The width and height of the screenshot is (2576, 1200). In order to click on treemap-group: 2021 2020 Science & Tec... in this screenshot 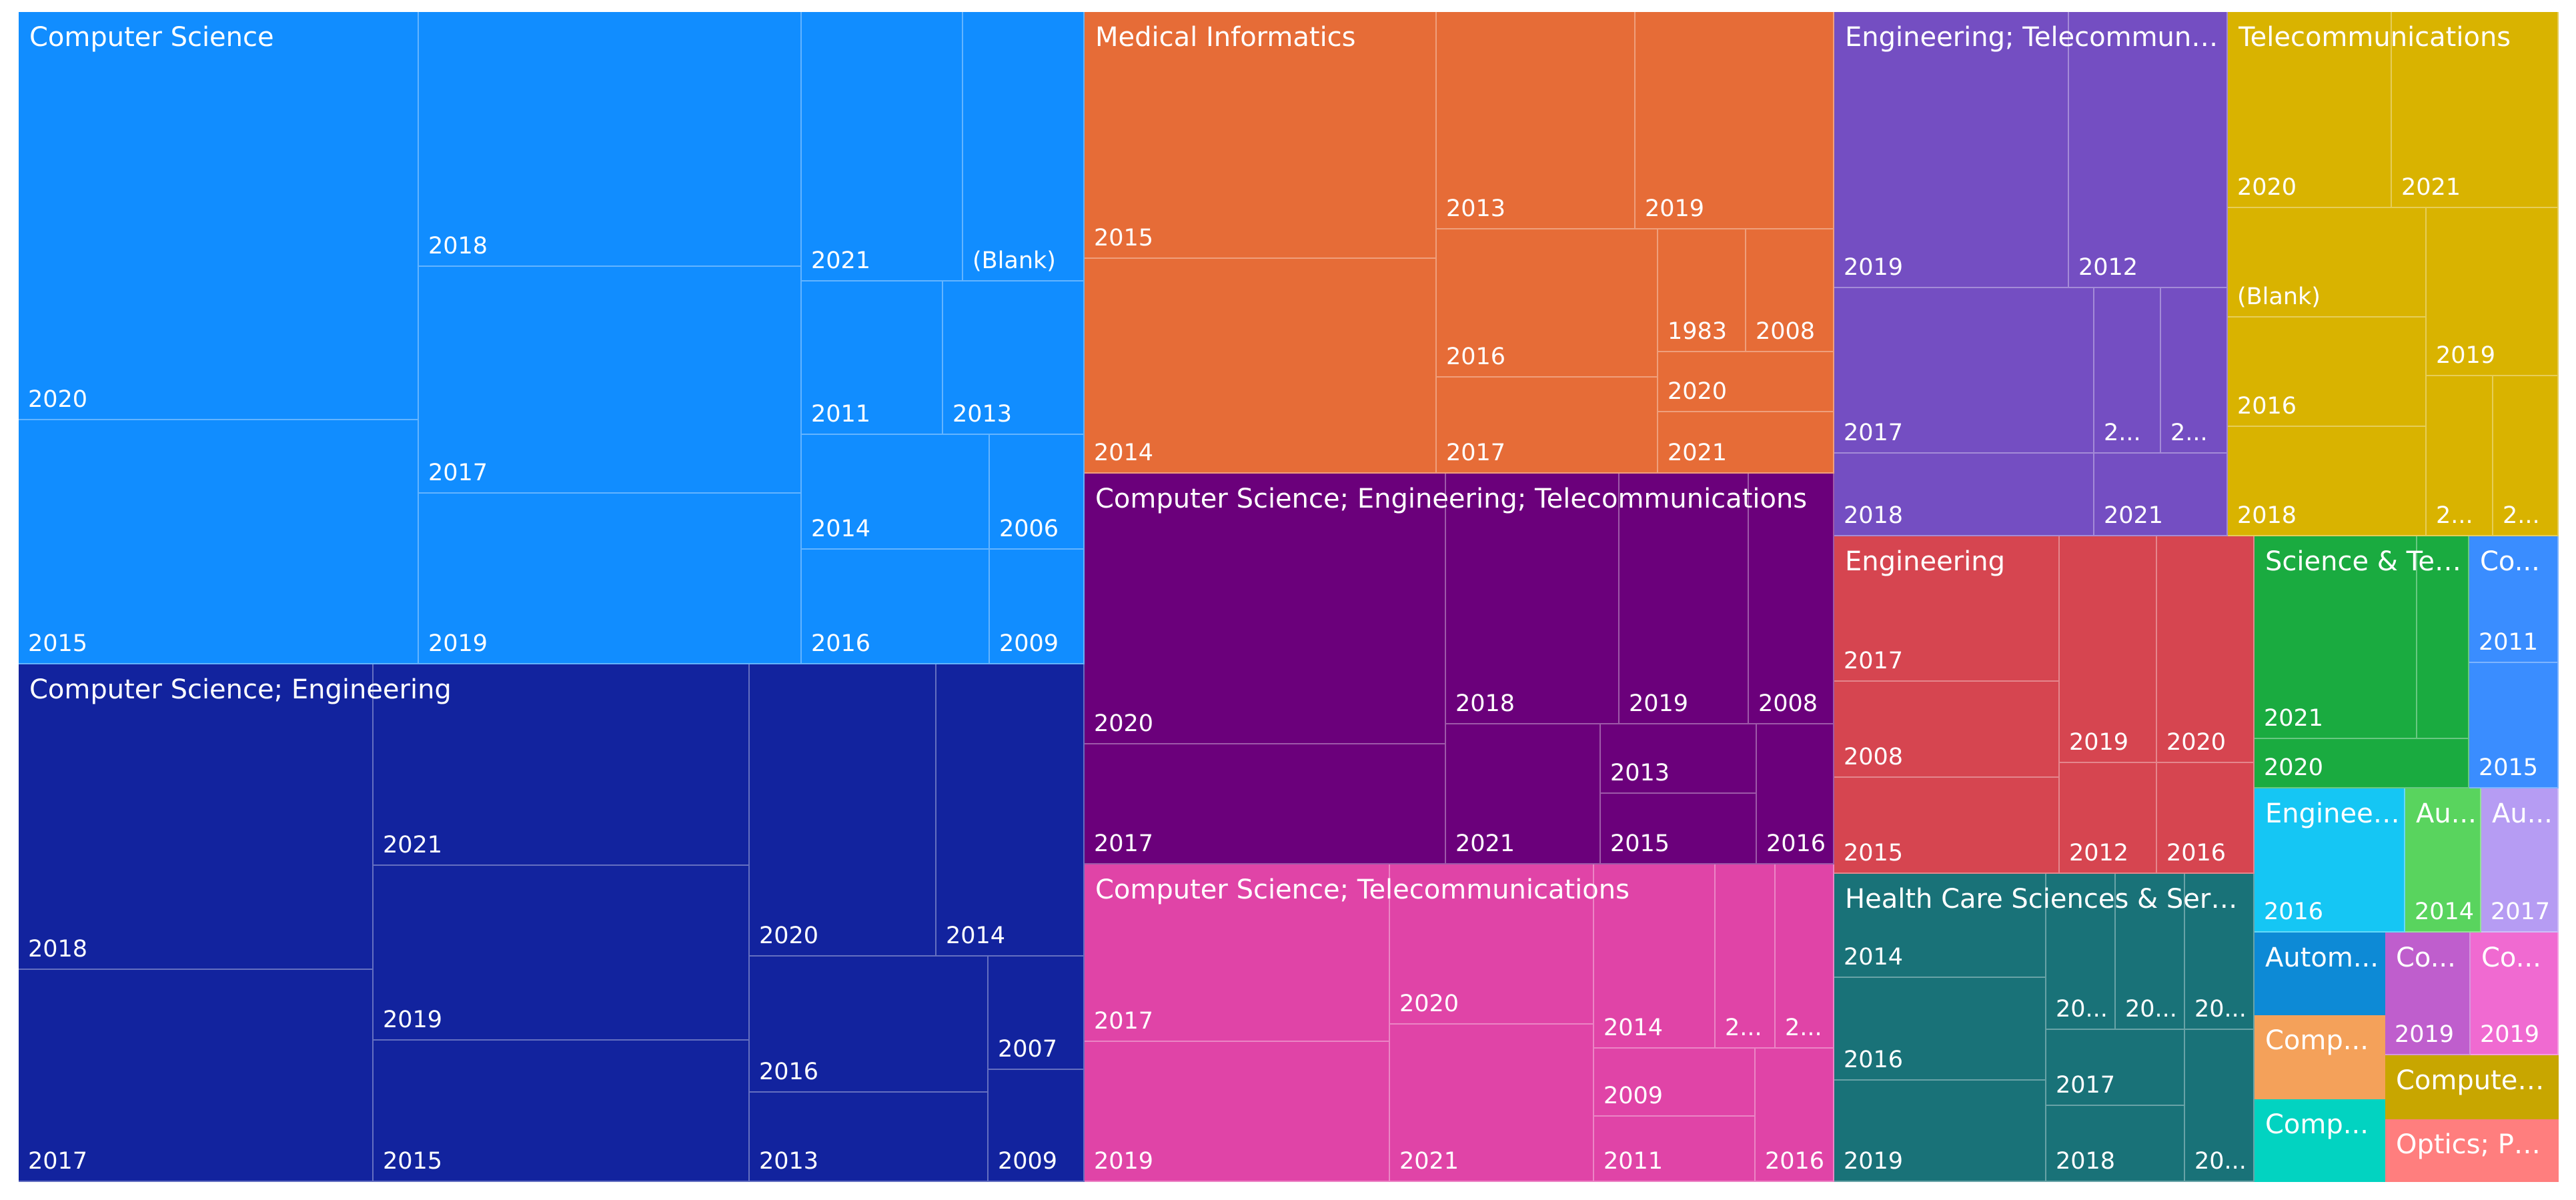, I will do `click(2362, 662)`.